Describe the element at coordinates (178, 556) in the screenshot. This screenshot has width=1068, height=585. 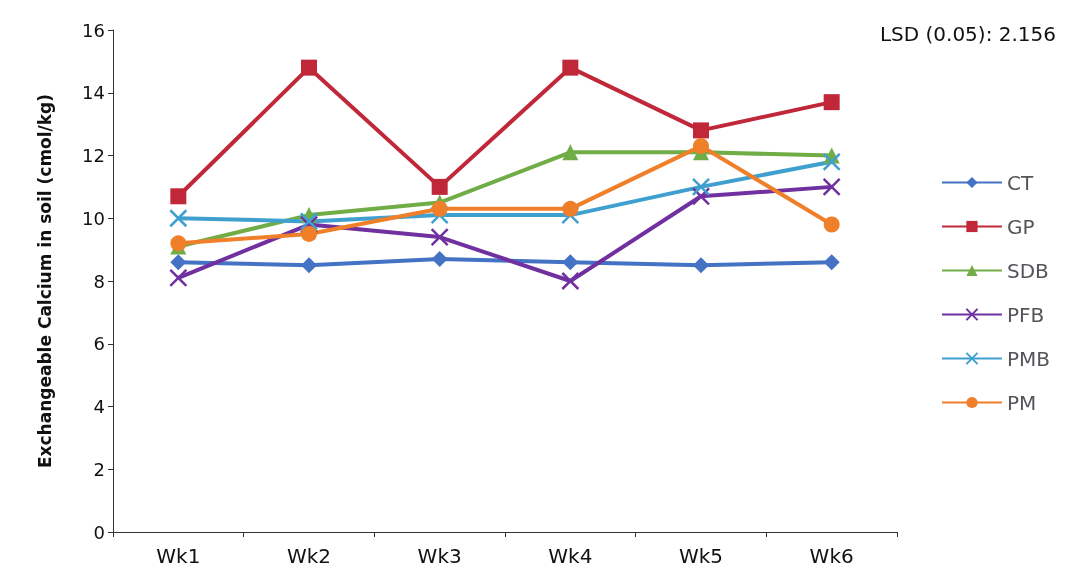
I see `x-tick-label: Wk1` at that location.